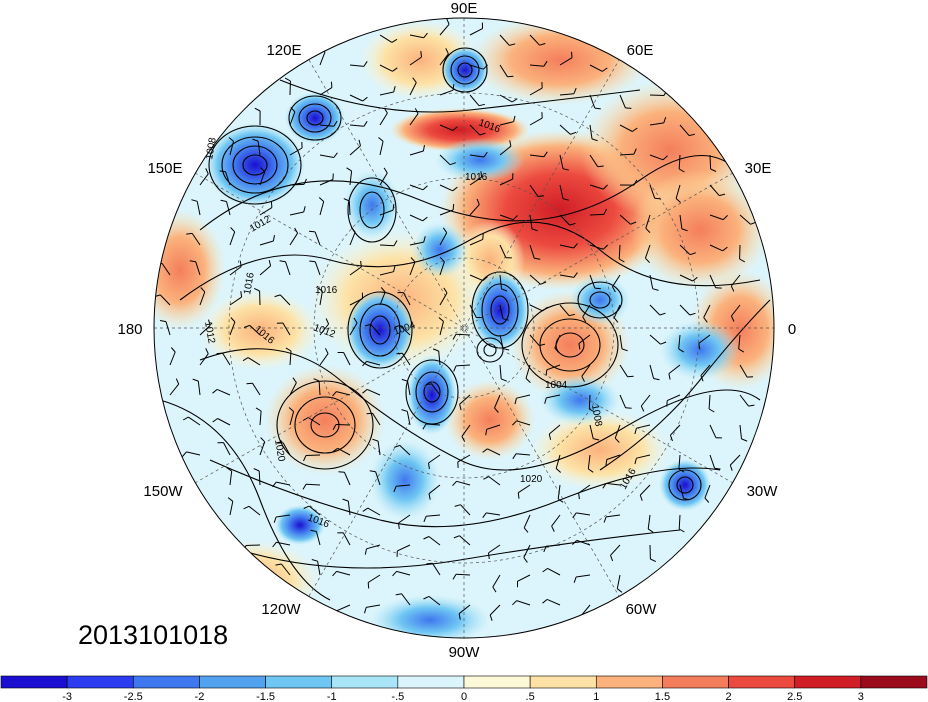 This screenshot has width=928, height=702. I want to click on colorbar-label: -1, so click(332, 696).